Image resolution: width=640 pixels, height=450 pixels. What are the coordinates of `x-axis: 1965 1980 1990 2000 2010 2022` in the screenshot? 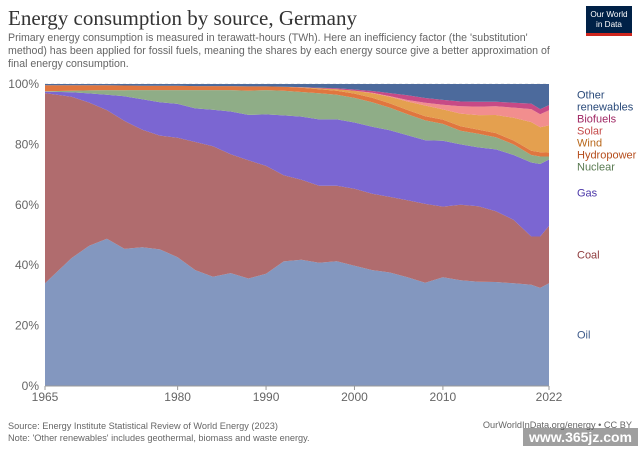 It's located at (297, 394).